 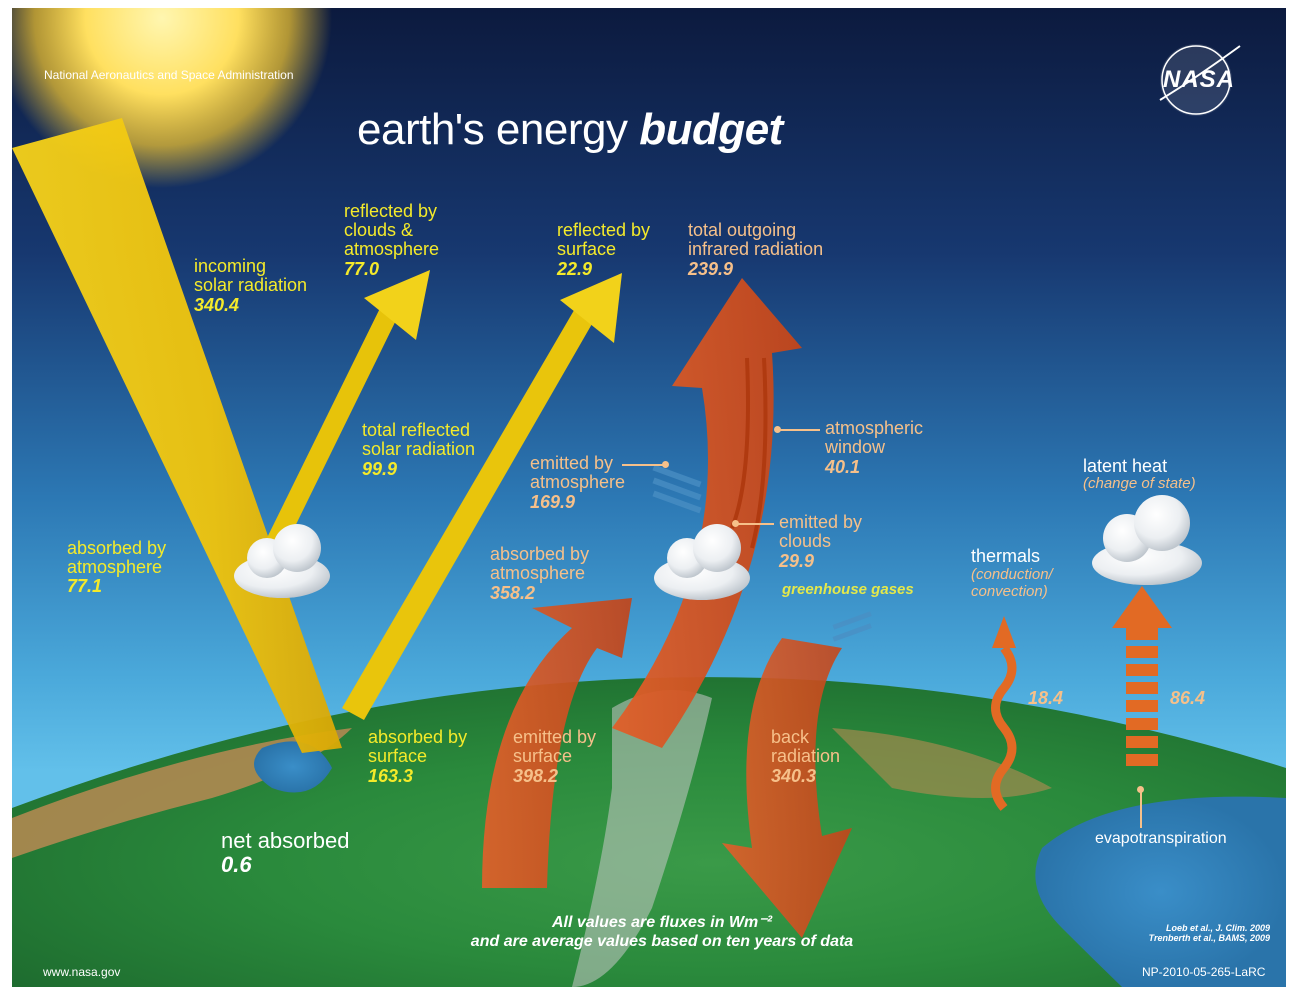 What do you see at coordinates (555, 746) in the screenshot?
I see `emitted-surface-label: emitted by surface` at bounding box center [555, 746].